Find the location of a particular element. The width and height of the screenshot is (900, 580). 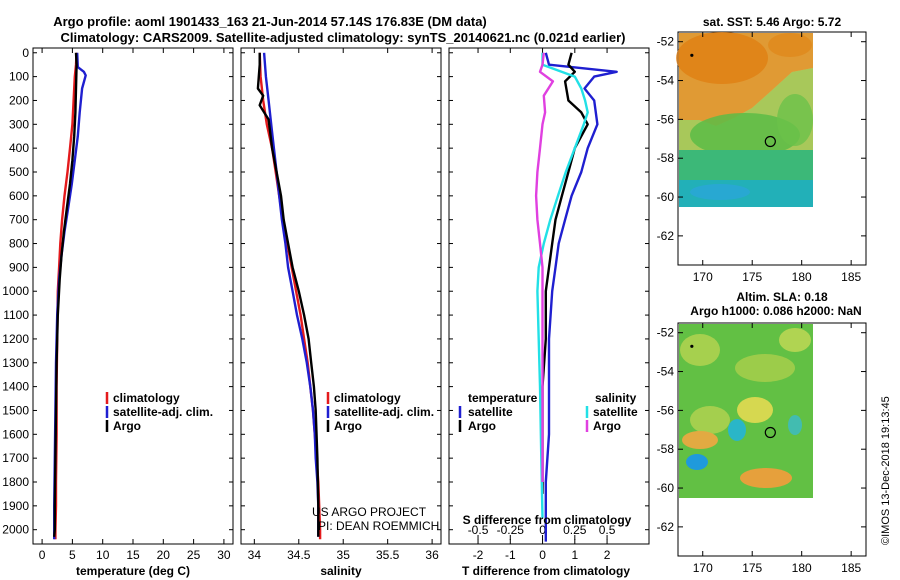

series-line-temperature-satellite is located at coordinates (581, 297).